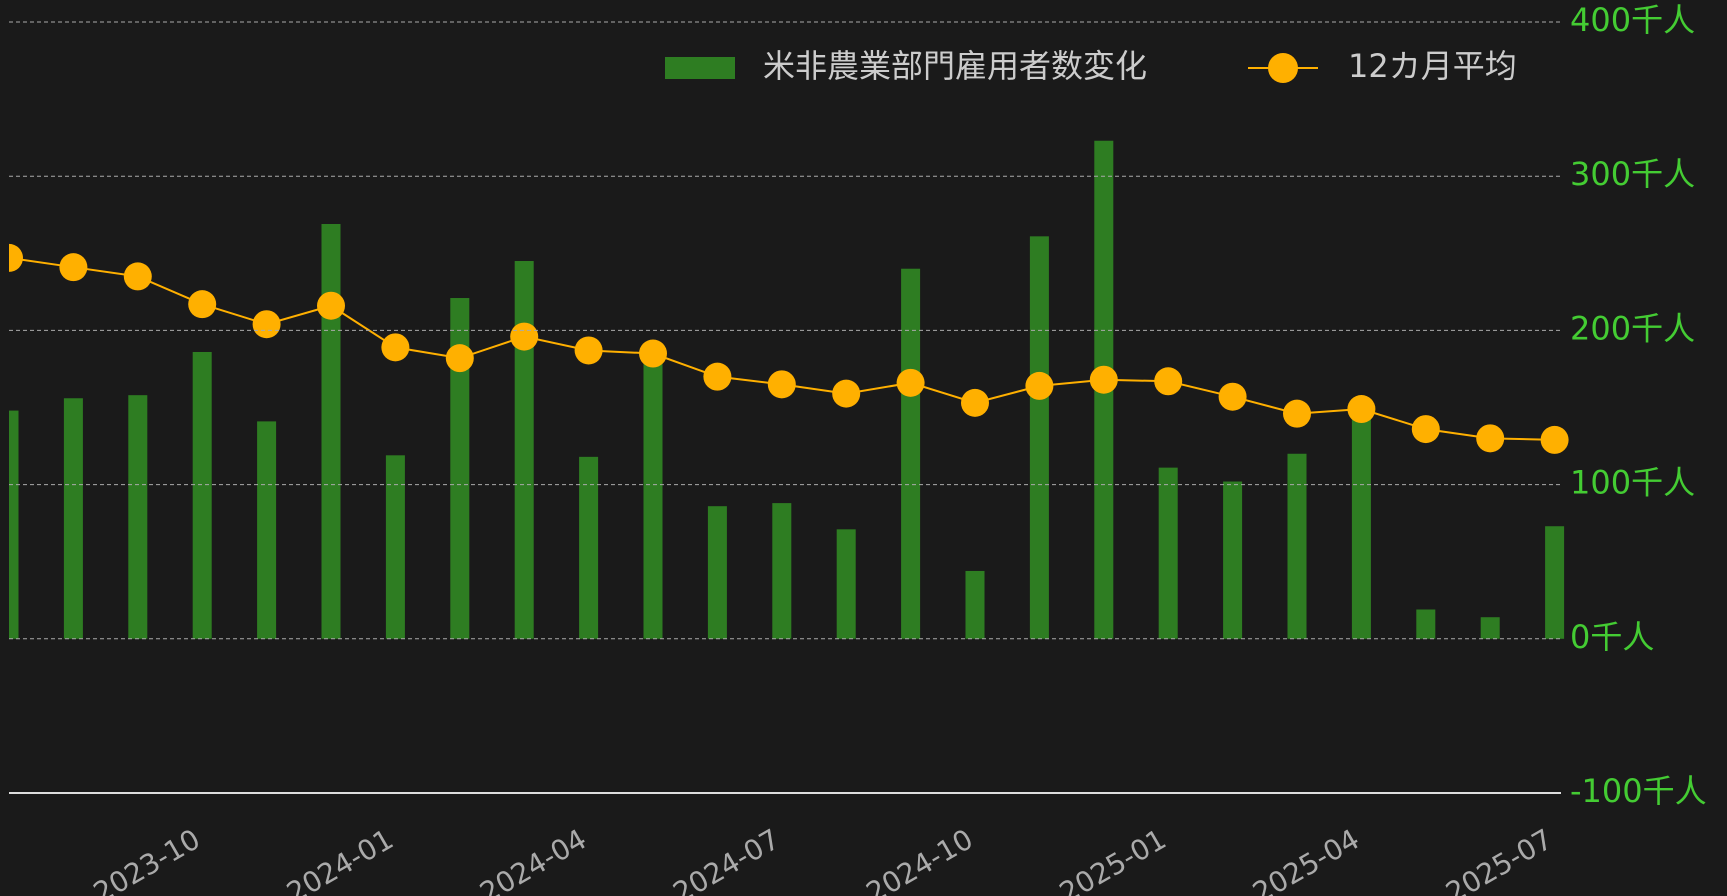  What do you see at coordinates (955, 66) in the screenshot?
I see `legend-label: 米非農業部門雇用者数変化` at bounding box center [955, 66].